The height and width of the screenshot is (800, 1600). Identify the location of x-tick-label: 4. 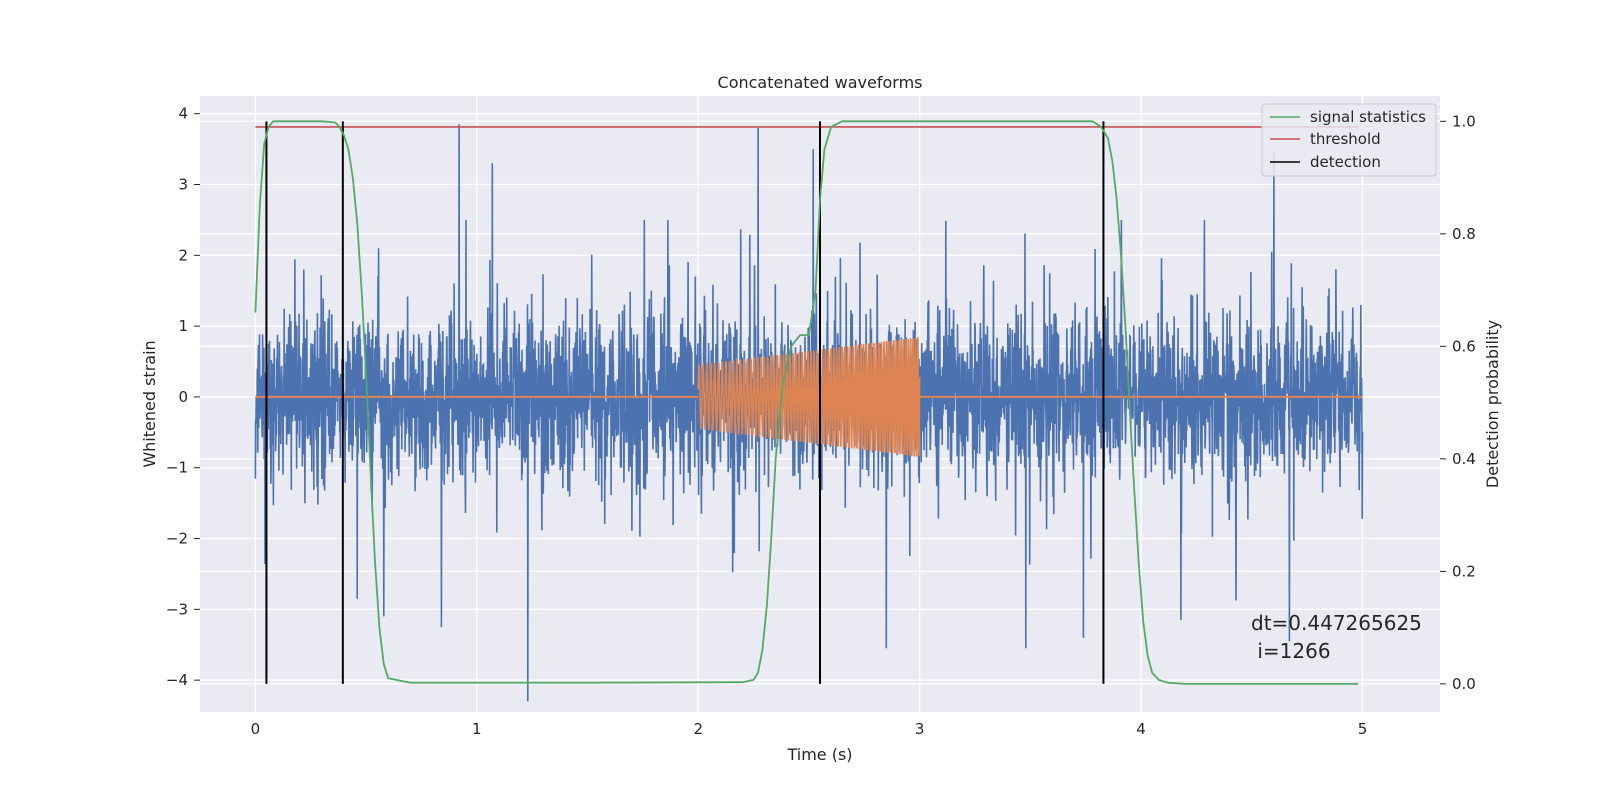
(1141, 729).